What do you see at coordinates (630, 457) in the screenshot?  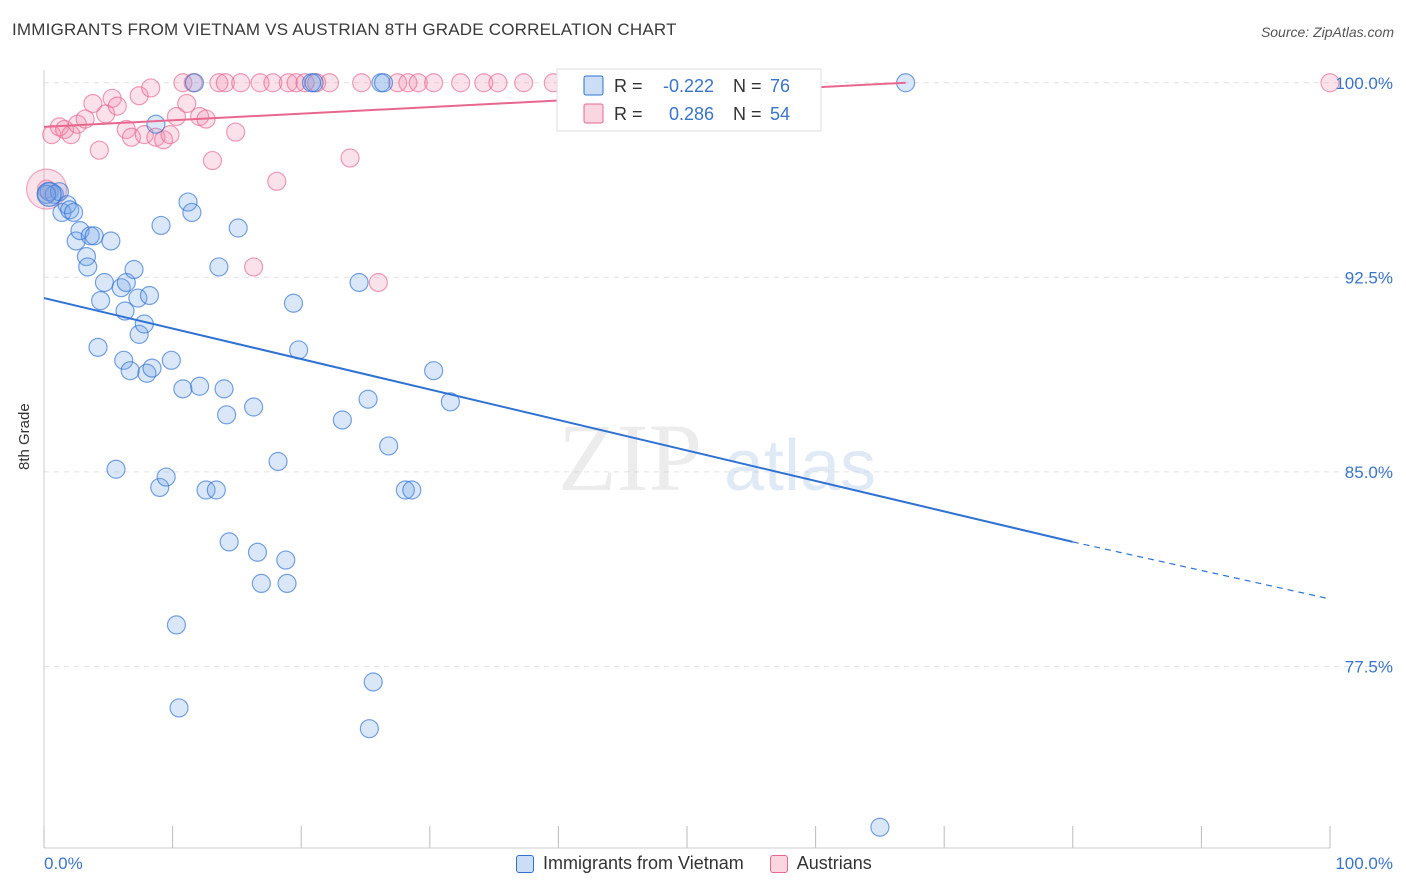 I see `watermark-zip: ZIP` at bounding box center [630, 457].